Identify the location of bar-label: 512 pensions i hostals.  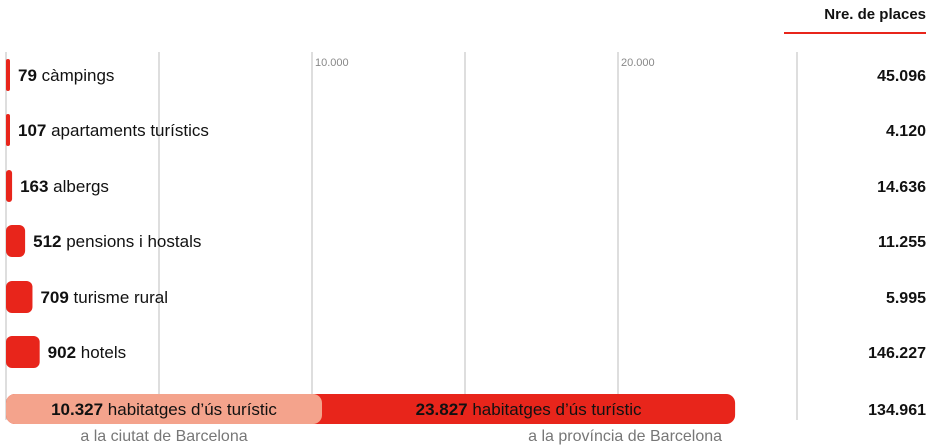
(117, 241).